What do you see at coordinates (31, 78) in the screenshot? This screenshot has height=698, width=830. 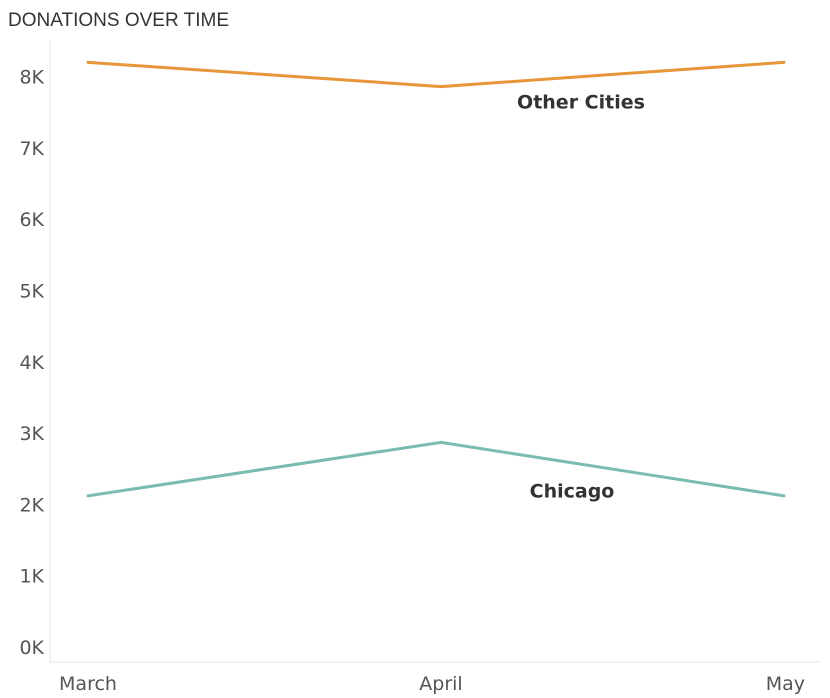 I see `y-tick-label: 8K` at bounding box center [31, 78].